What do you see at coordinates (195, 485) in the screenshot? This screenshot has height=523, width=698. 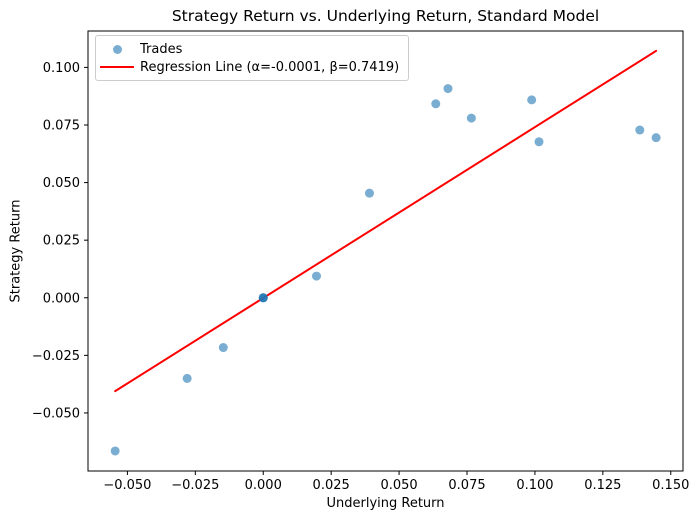 I see `x-tick-label: −0.025` at bounding box center [195, 485].